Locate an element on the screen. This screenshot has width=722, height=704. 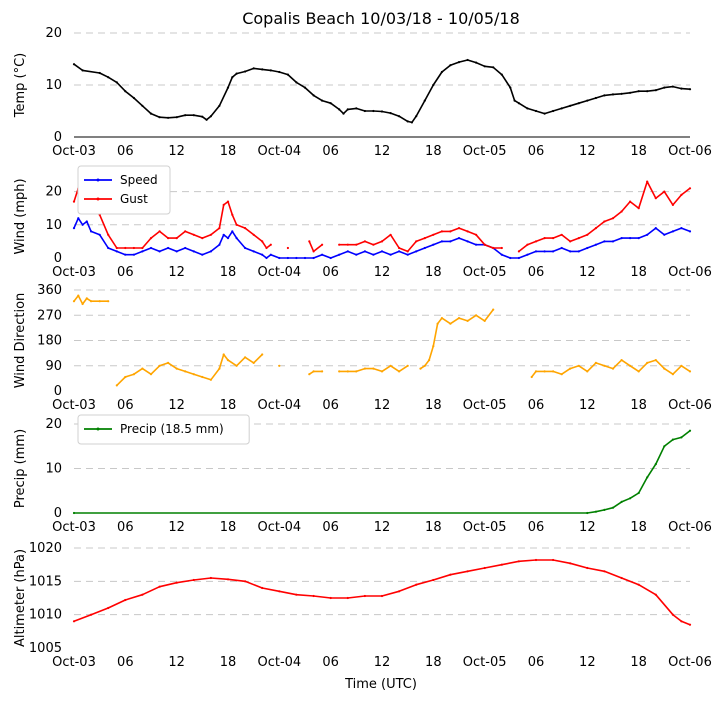
y-axis-label-precip: Precip (mm) is located at coordinates (20, 468).